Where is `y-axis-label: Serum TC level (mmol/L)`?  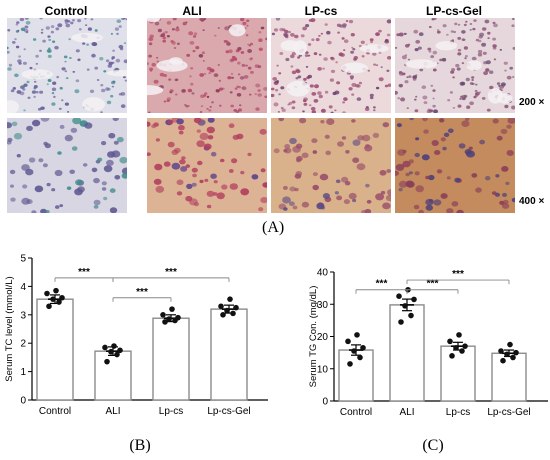 y-axis-label: Serum TC level (mmol/L) is located at coordinates (9, 328).